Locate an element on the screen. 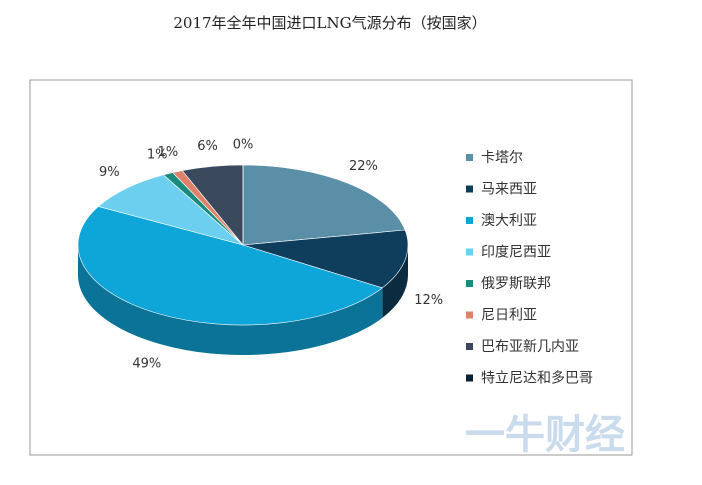 The height and width of the screenshot is (485, 702). legend-label: 巴布亚新几内亚 is located at coordinates (530, 347).